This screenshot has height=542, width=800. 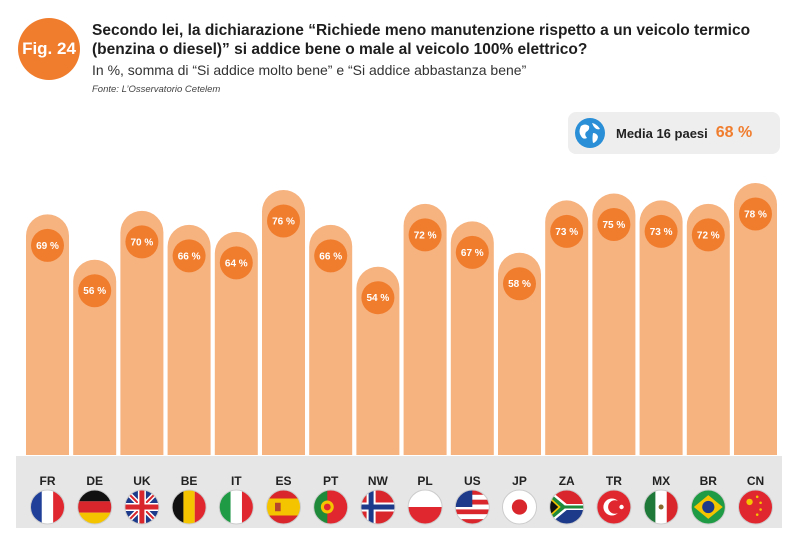 I want to click on value-label: 78 %, so click(x=755, y=215).